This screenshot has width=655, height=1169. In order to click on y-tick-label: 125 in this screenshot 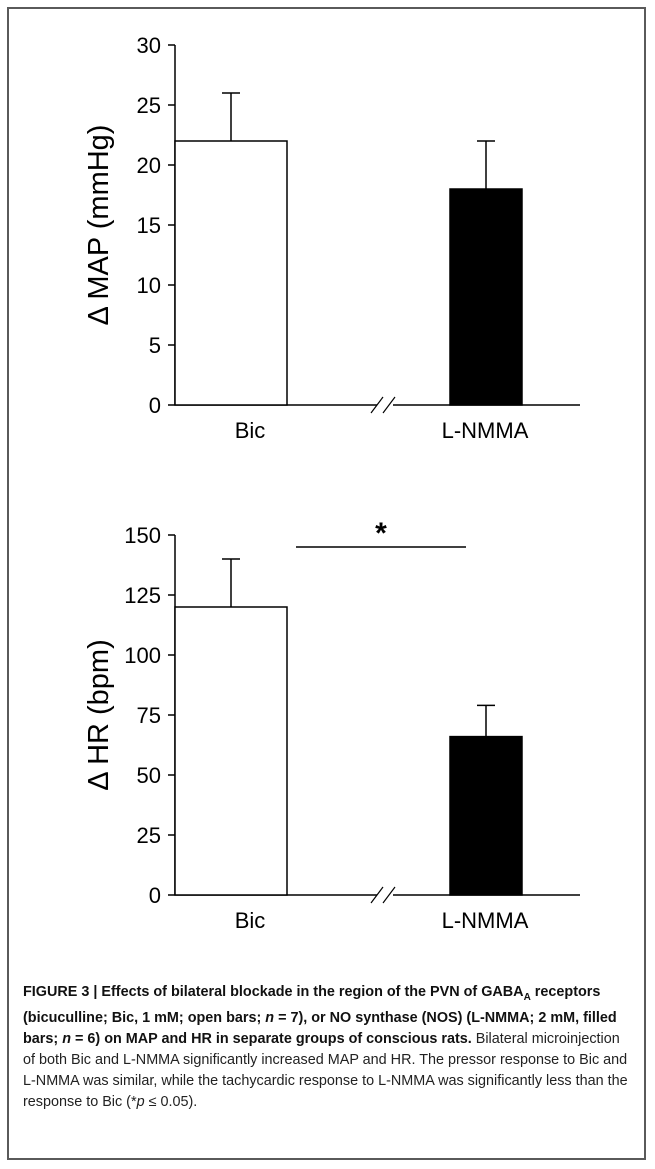, I will do `click(142, 595)`.